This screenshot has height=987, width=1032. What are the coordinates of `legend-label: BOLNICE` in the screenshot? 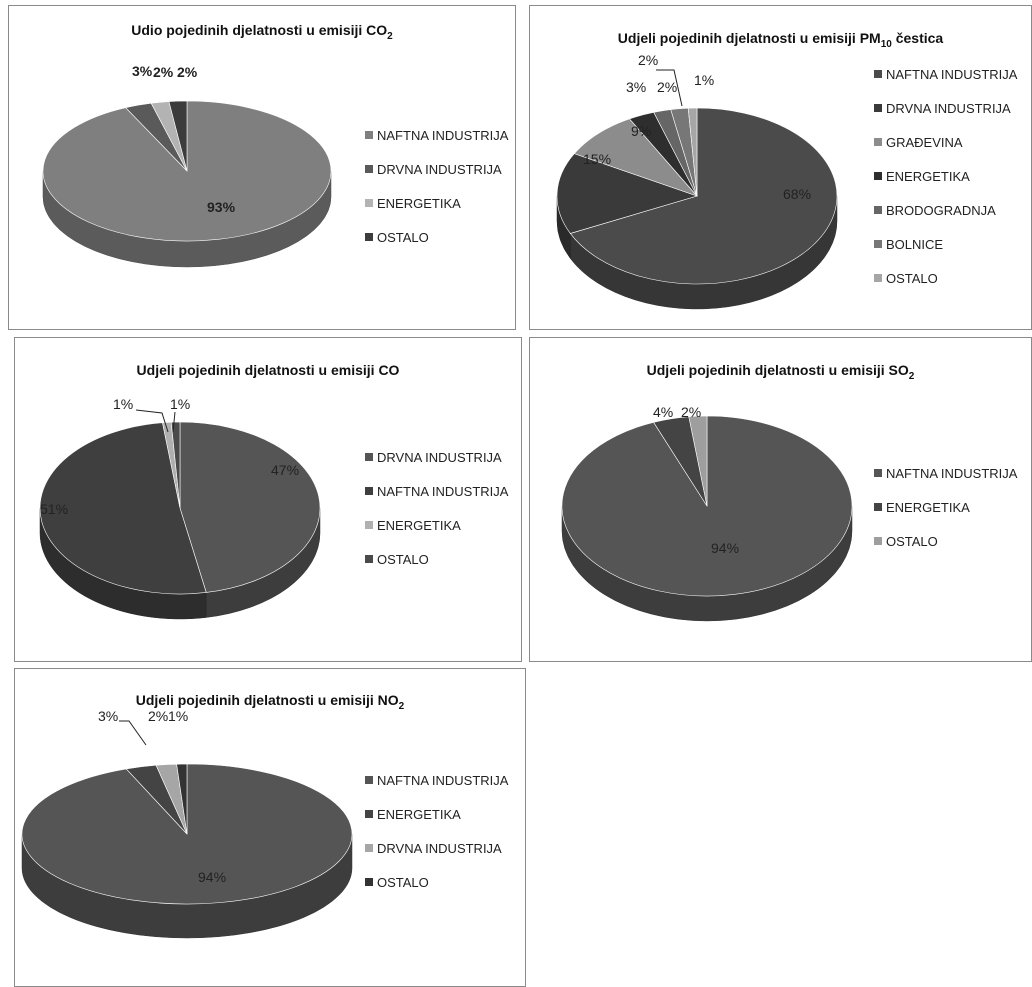 It's located at (915, 244).